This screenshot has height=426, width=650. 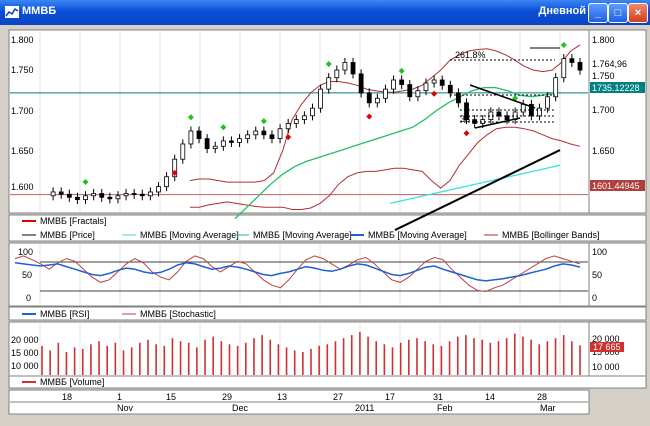 I want to click on ma-value-badge: 1735.12228, so click(x=616, y=88).